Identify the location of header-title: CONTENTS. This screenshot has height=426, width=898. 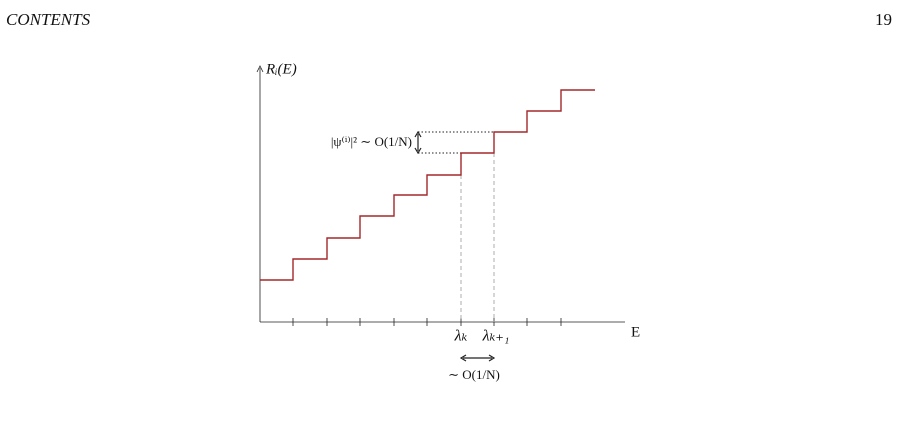
(48, 19).